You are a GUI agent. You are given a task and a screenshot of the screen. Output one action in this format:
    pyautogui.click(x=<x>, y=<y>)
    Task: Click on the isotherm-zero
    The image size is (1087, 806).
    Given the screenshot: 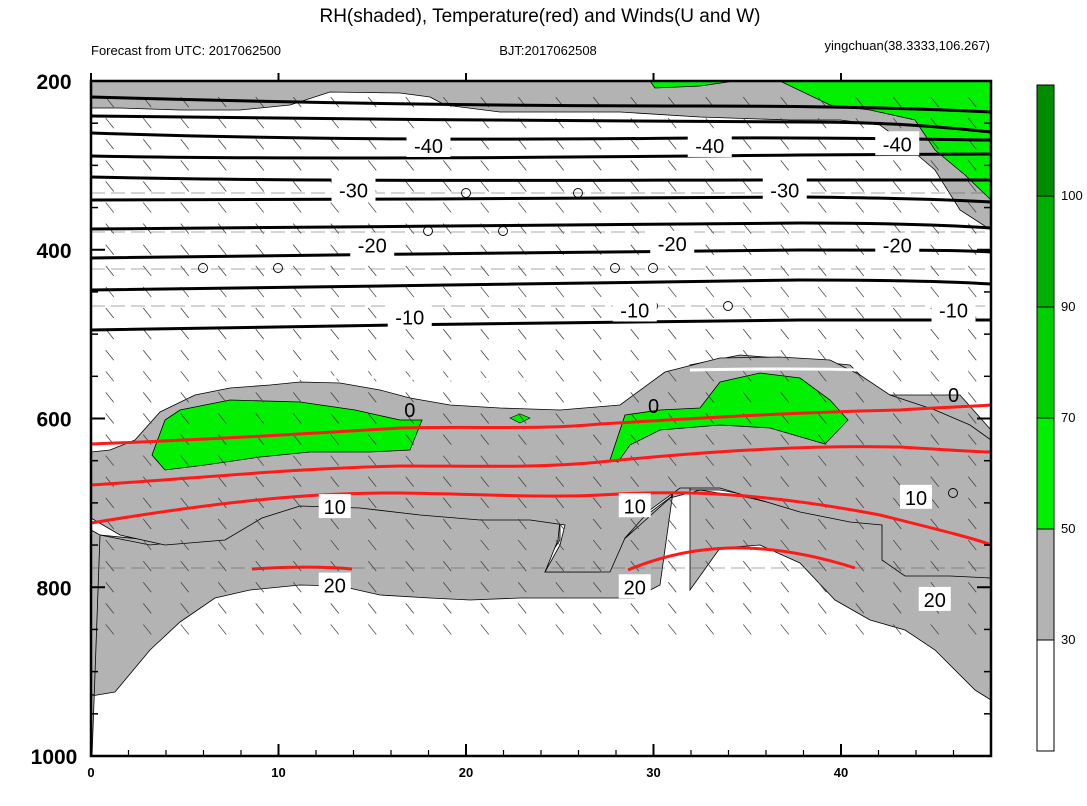 What is the action you would take?
    pyautogui.click(x=530, y=377)
    